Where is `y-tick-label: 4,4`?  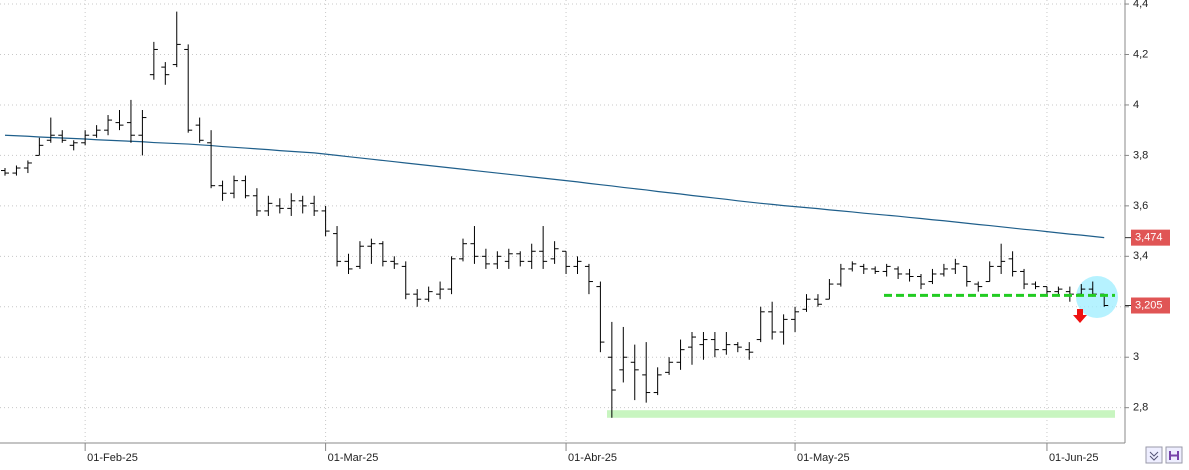 y-tick-label: 4,4 is located at coordinates (1140, 5).